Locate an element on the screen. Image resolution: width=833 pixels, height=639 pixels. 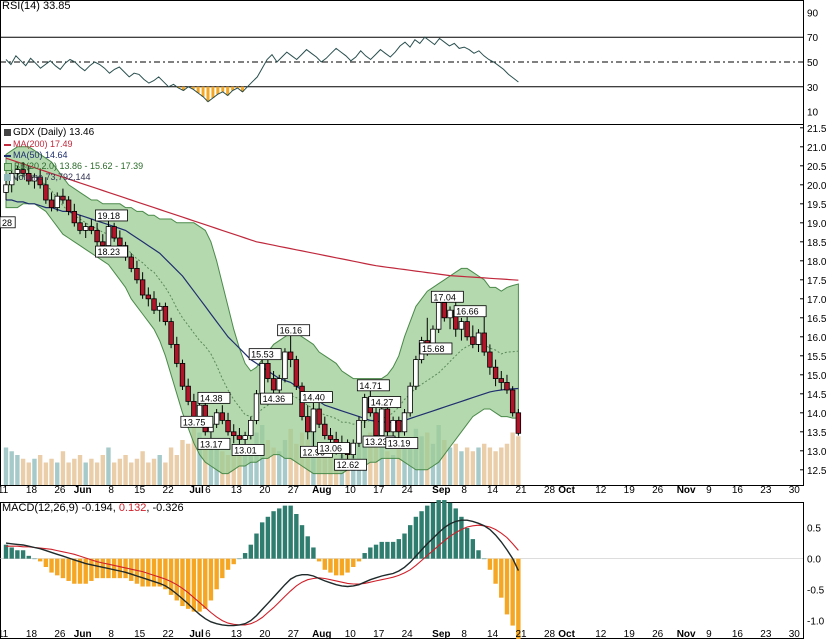
macd-x-tick-label: Oct is located at coordinates (566, 634).